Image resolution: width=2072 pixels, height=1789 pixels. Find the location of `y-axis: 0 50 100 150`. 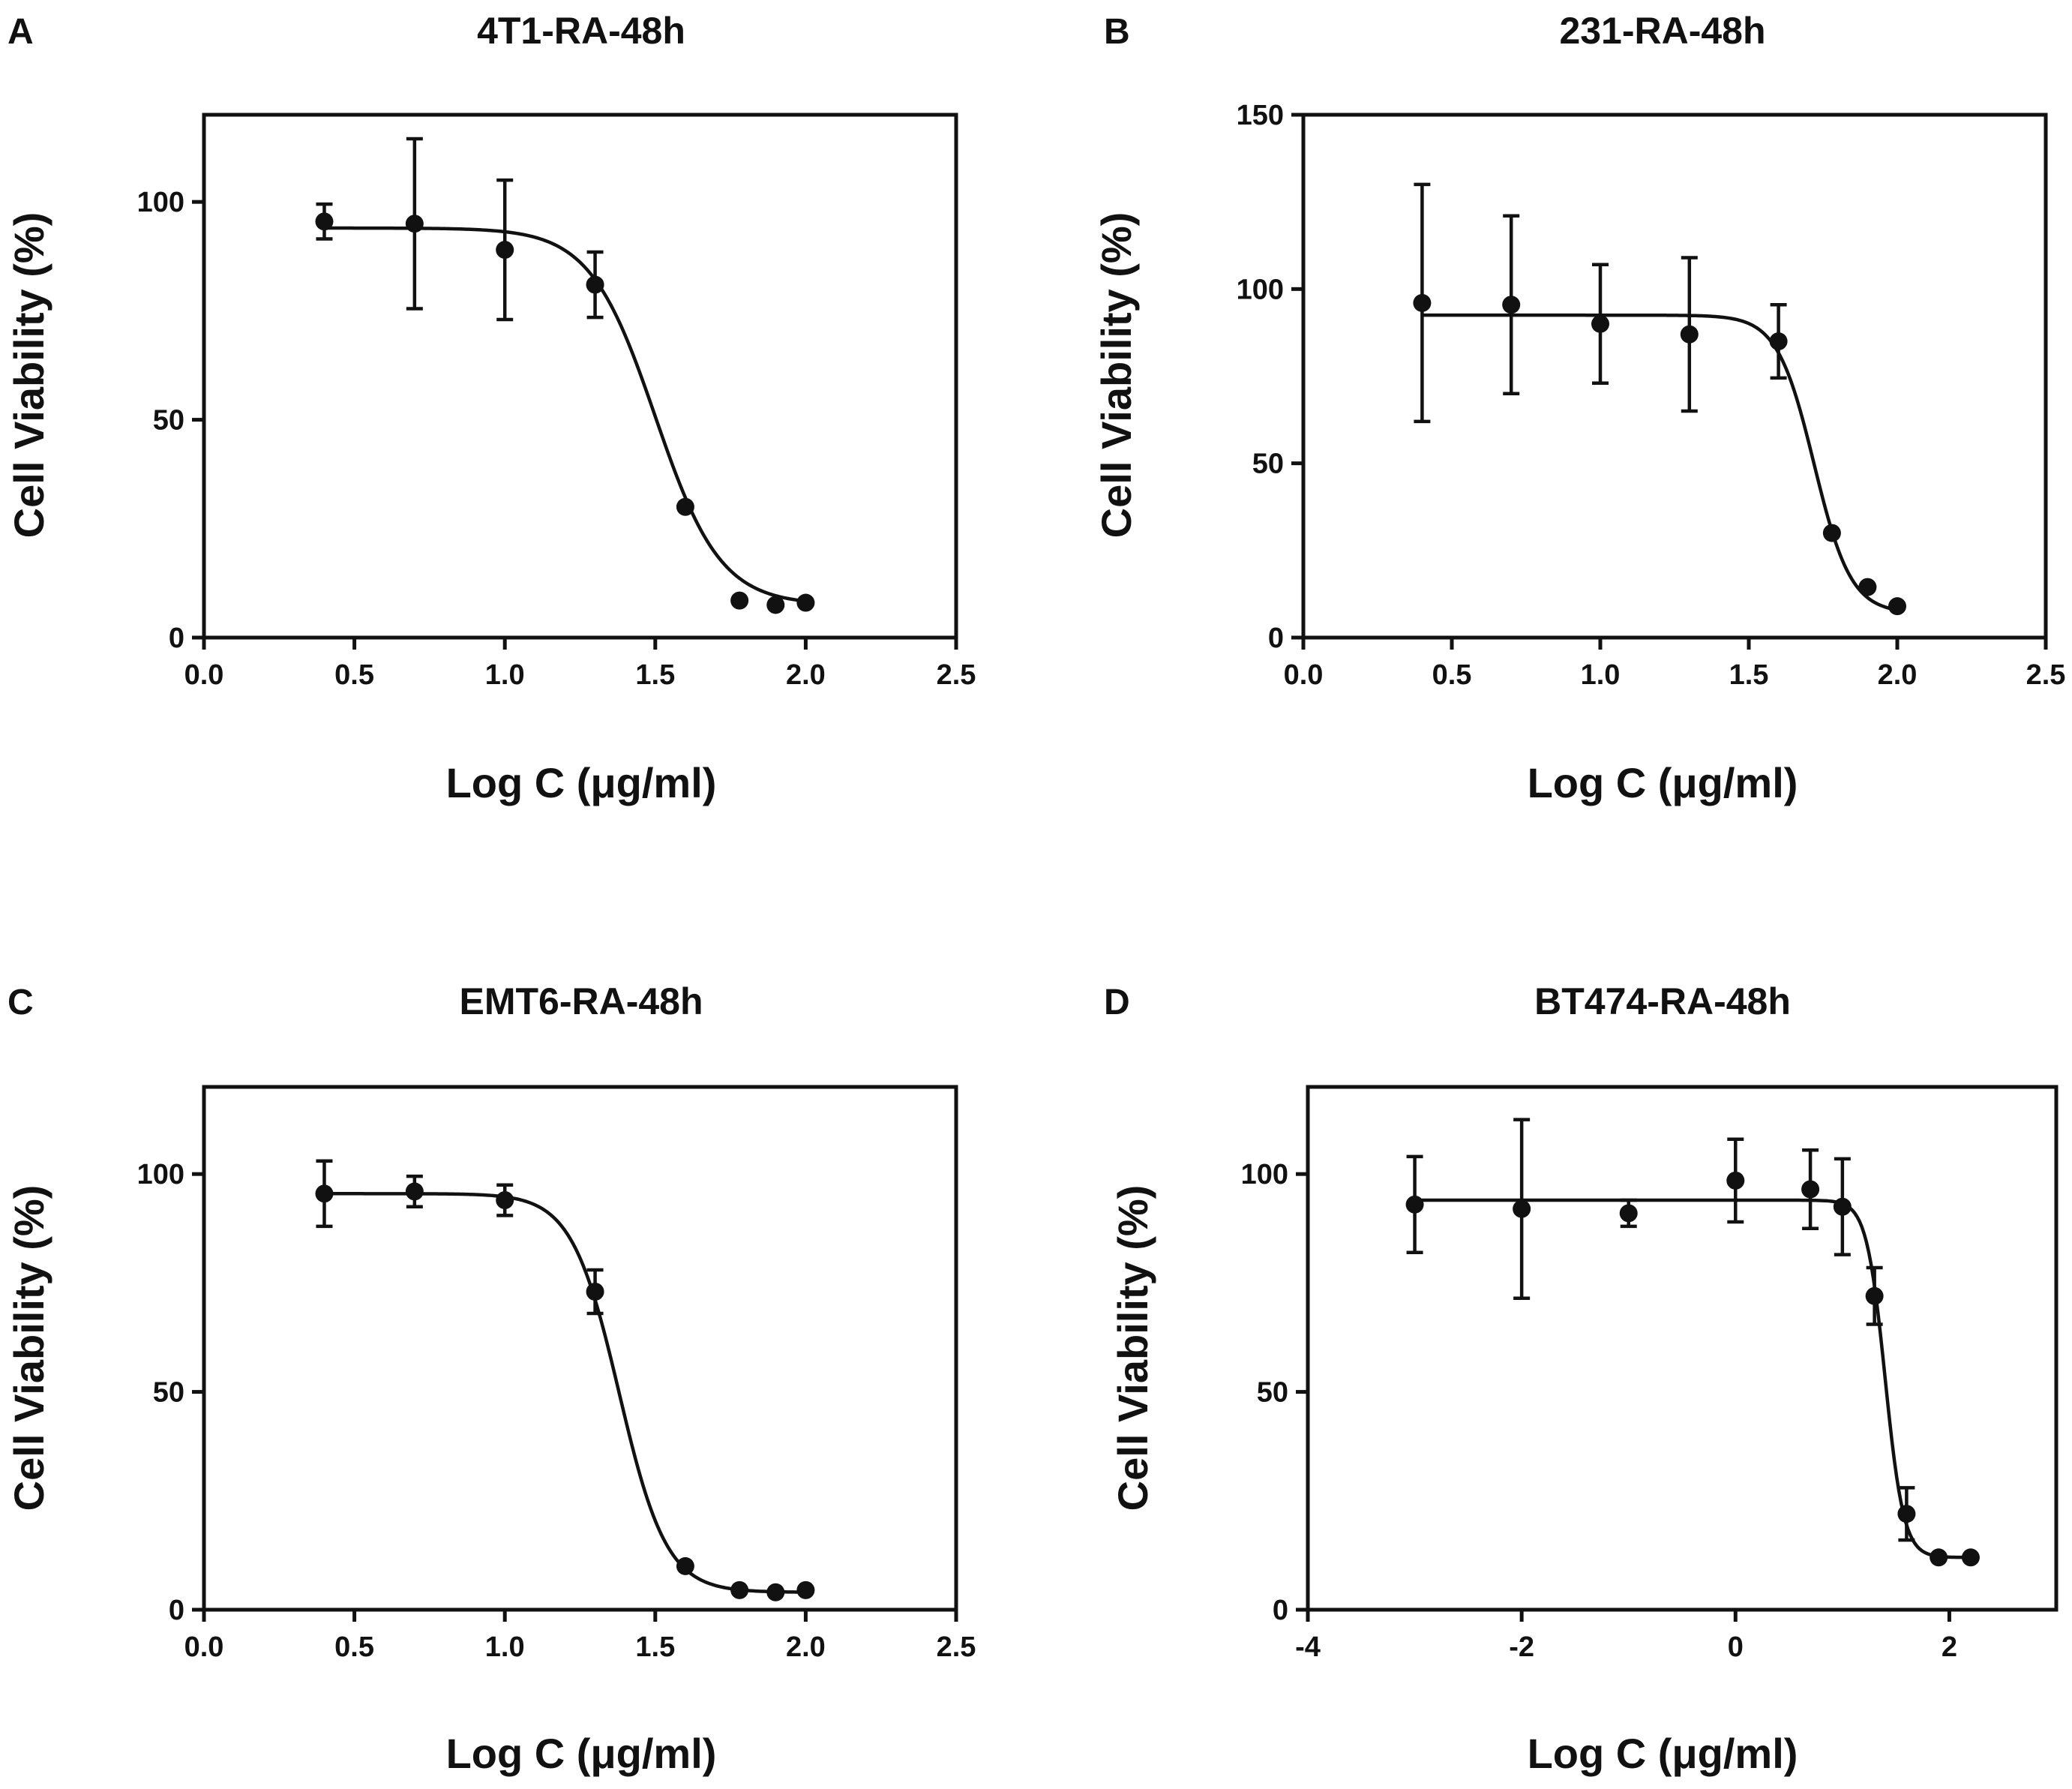

y-axis: 0 50 100 150 is located at coordinates (1270, 377).